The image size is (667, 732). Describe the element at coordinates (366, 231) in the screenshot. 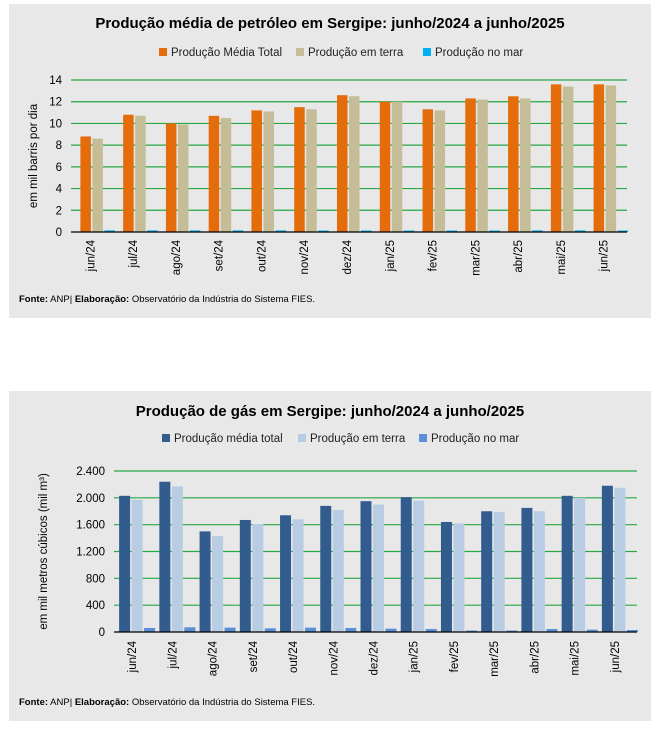

I see `oil-bar-dez-24-s3` at that location.